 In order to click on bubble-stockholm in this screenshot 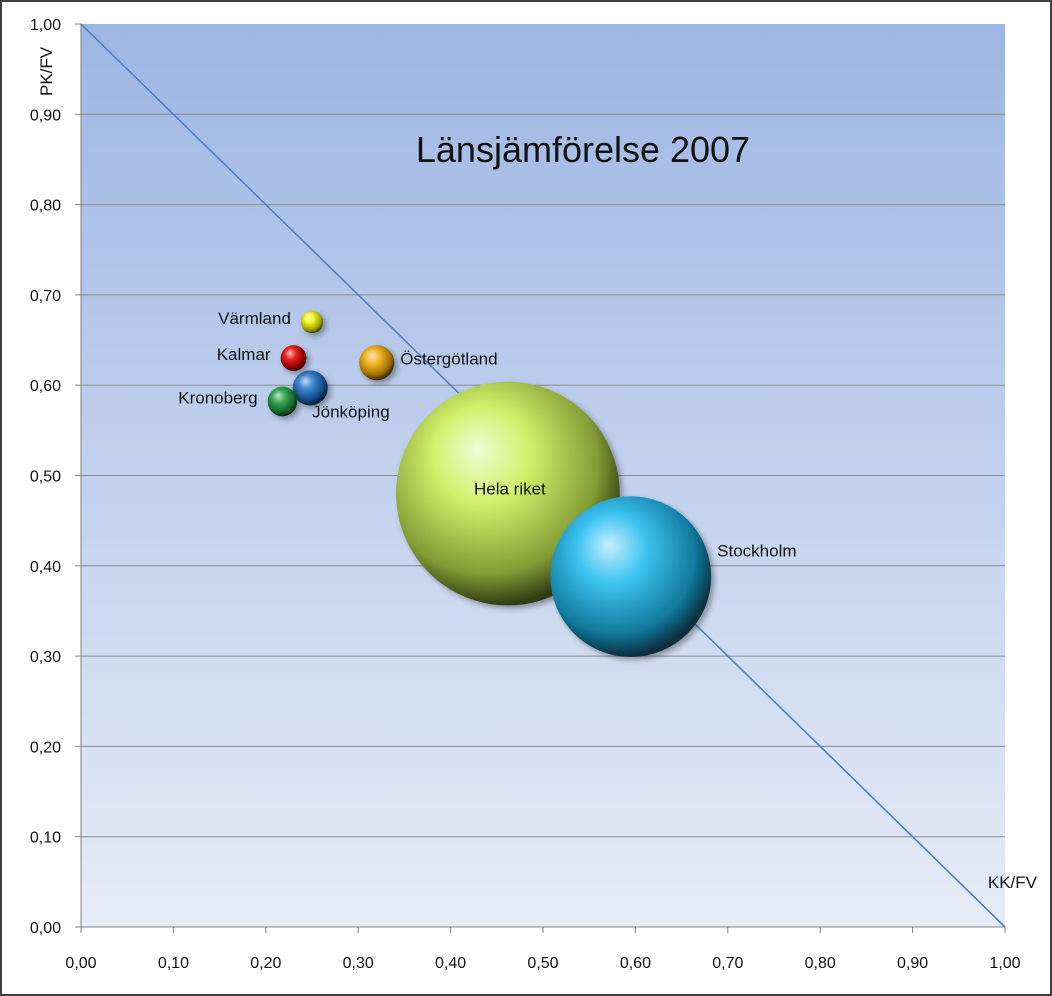, I will do `click(631, 577)`.